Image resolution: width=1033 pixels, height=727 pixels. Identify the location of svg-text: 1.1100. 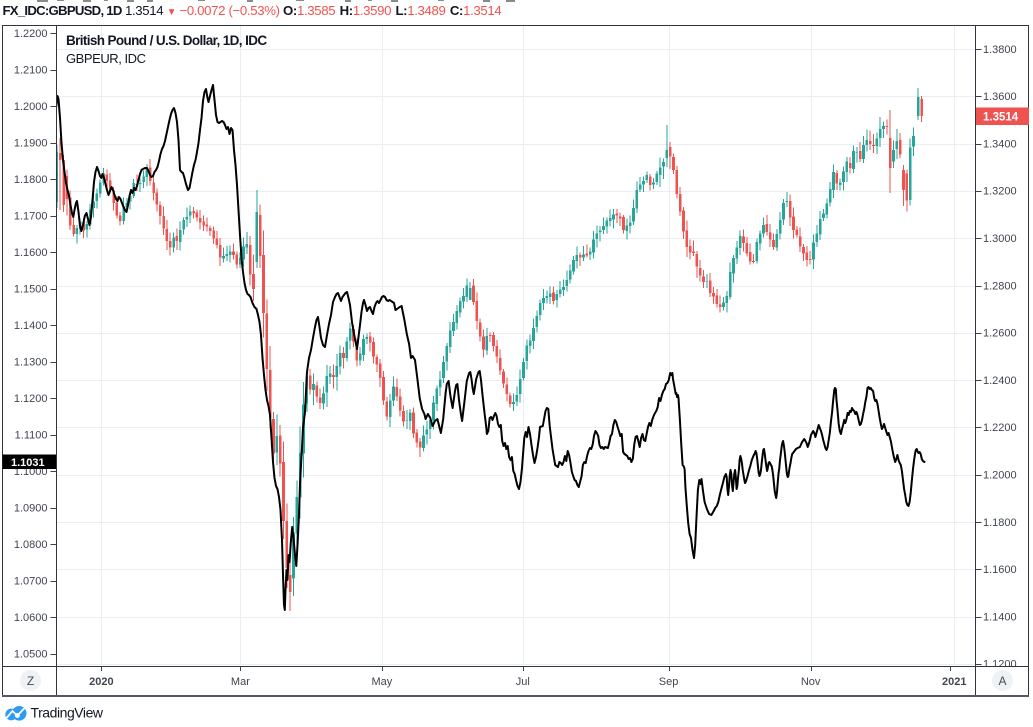
(31, 436).